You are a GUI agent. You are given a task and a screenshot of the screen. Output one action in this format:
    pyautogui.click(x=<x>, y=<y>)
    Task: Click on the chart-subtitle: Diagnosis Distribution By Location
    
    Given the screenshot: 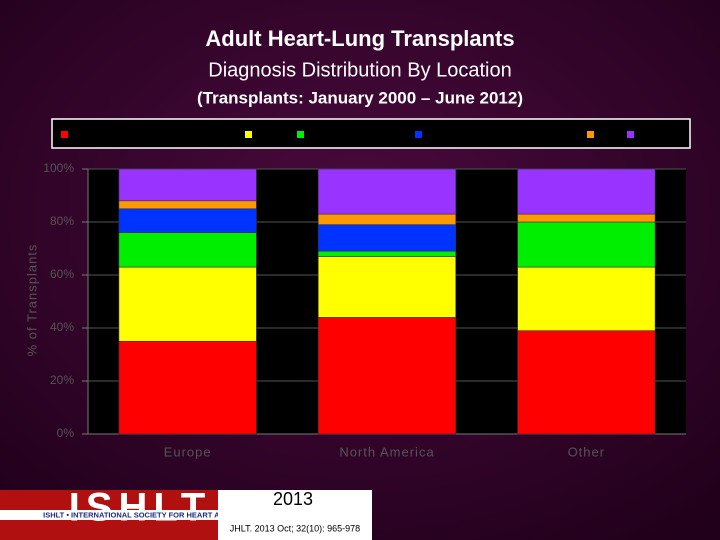 What is the action you would take?
    pyautogui.click(x=360, y=70)
    